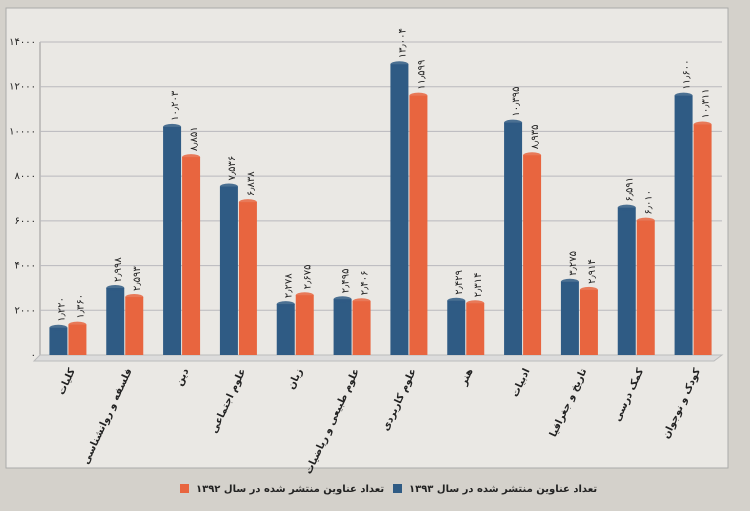 Image resolution: width=750 pixels, height=511 pixels. I want to click on y-tick-label: ۲۰۰۰, so click(25, 310).